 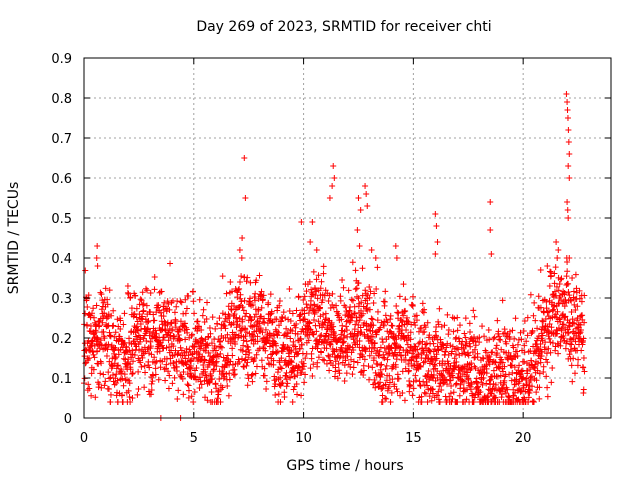 What do you see at coordinates (68, 419) in the screenshot?
I see `y-tick-label: 0` at bounding box center [68, 419].